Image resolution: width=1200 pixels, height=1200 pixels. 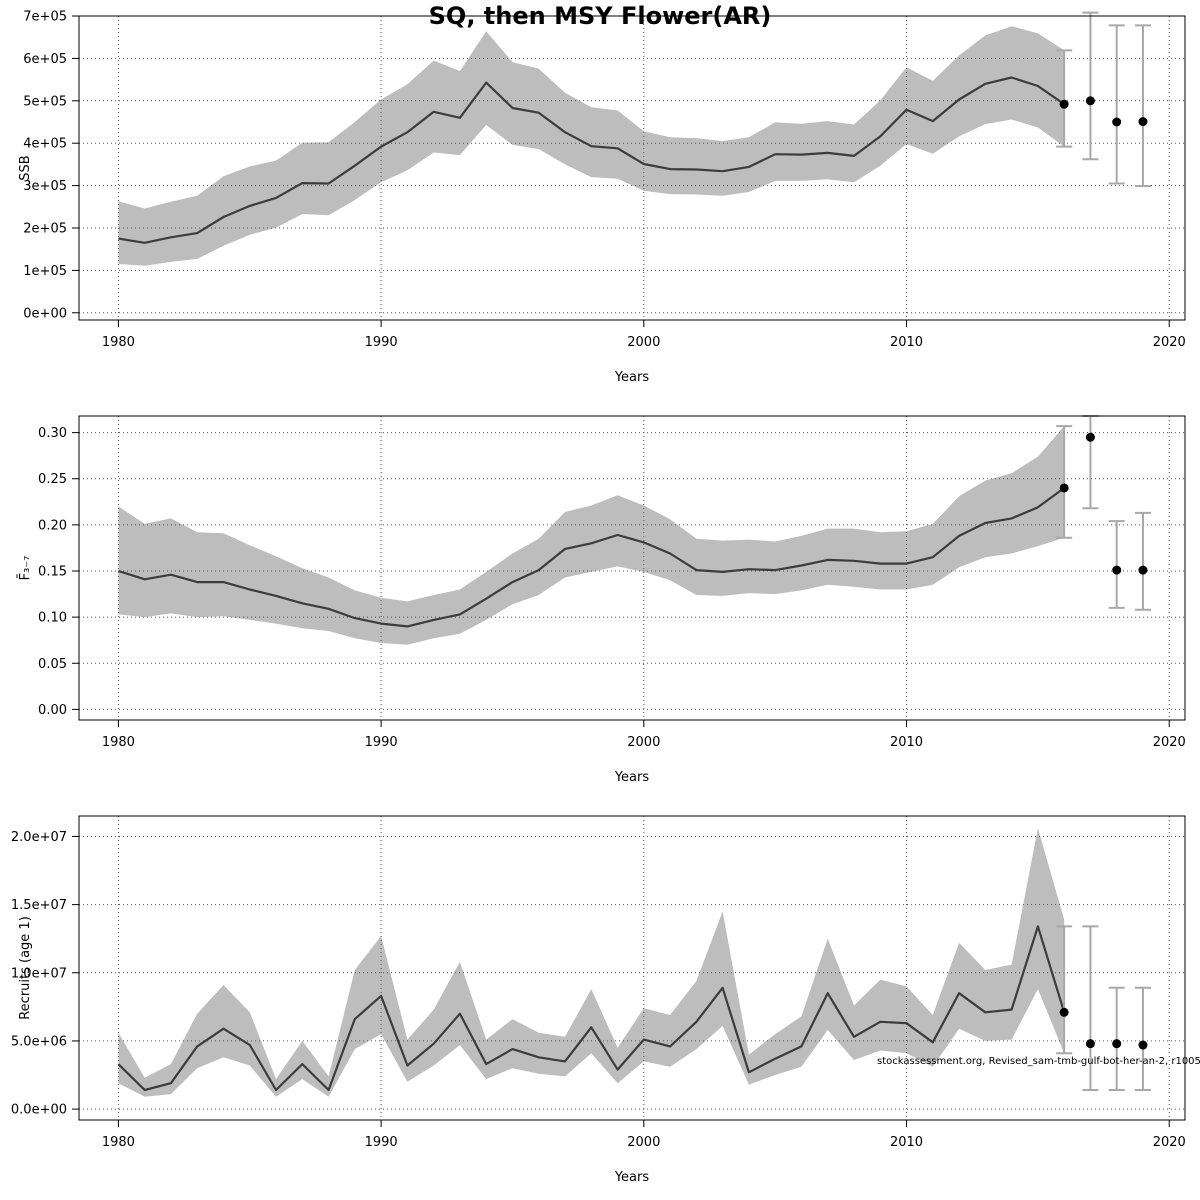 I want to click on fbar-x-axis-label: Years, so click(x=632, y=777).